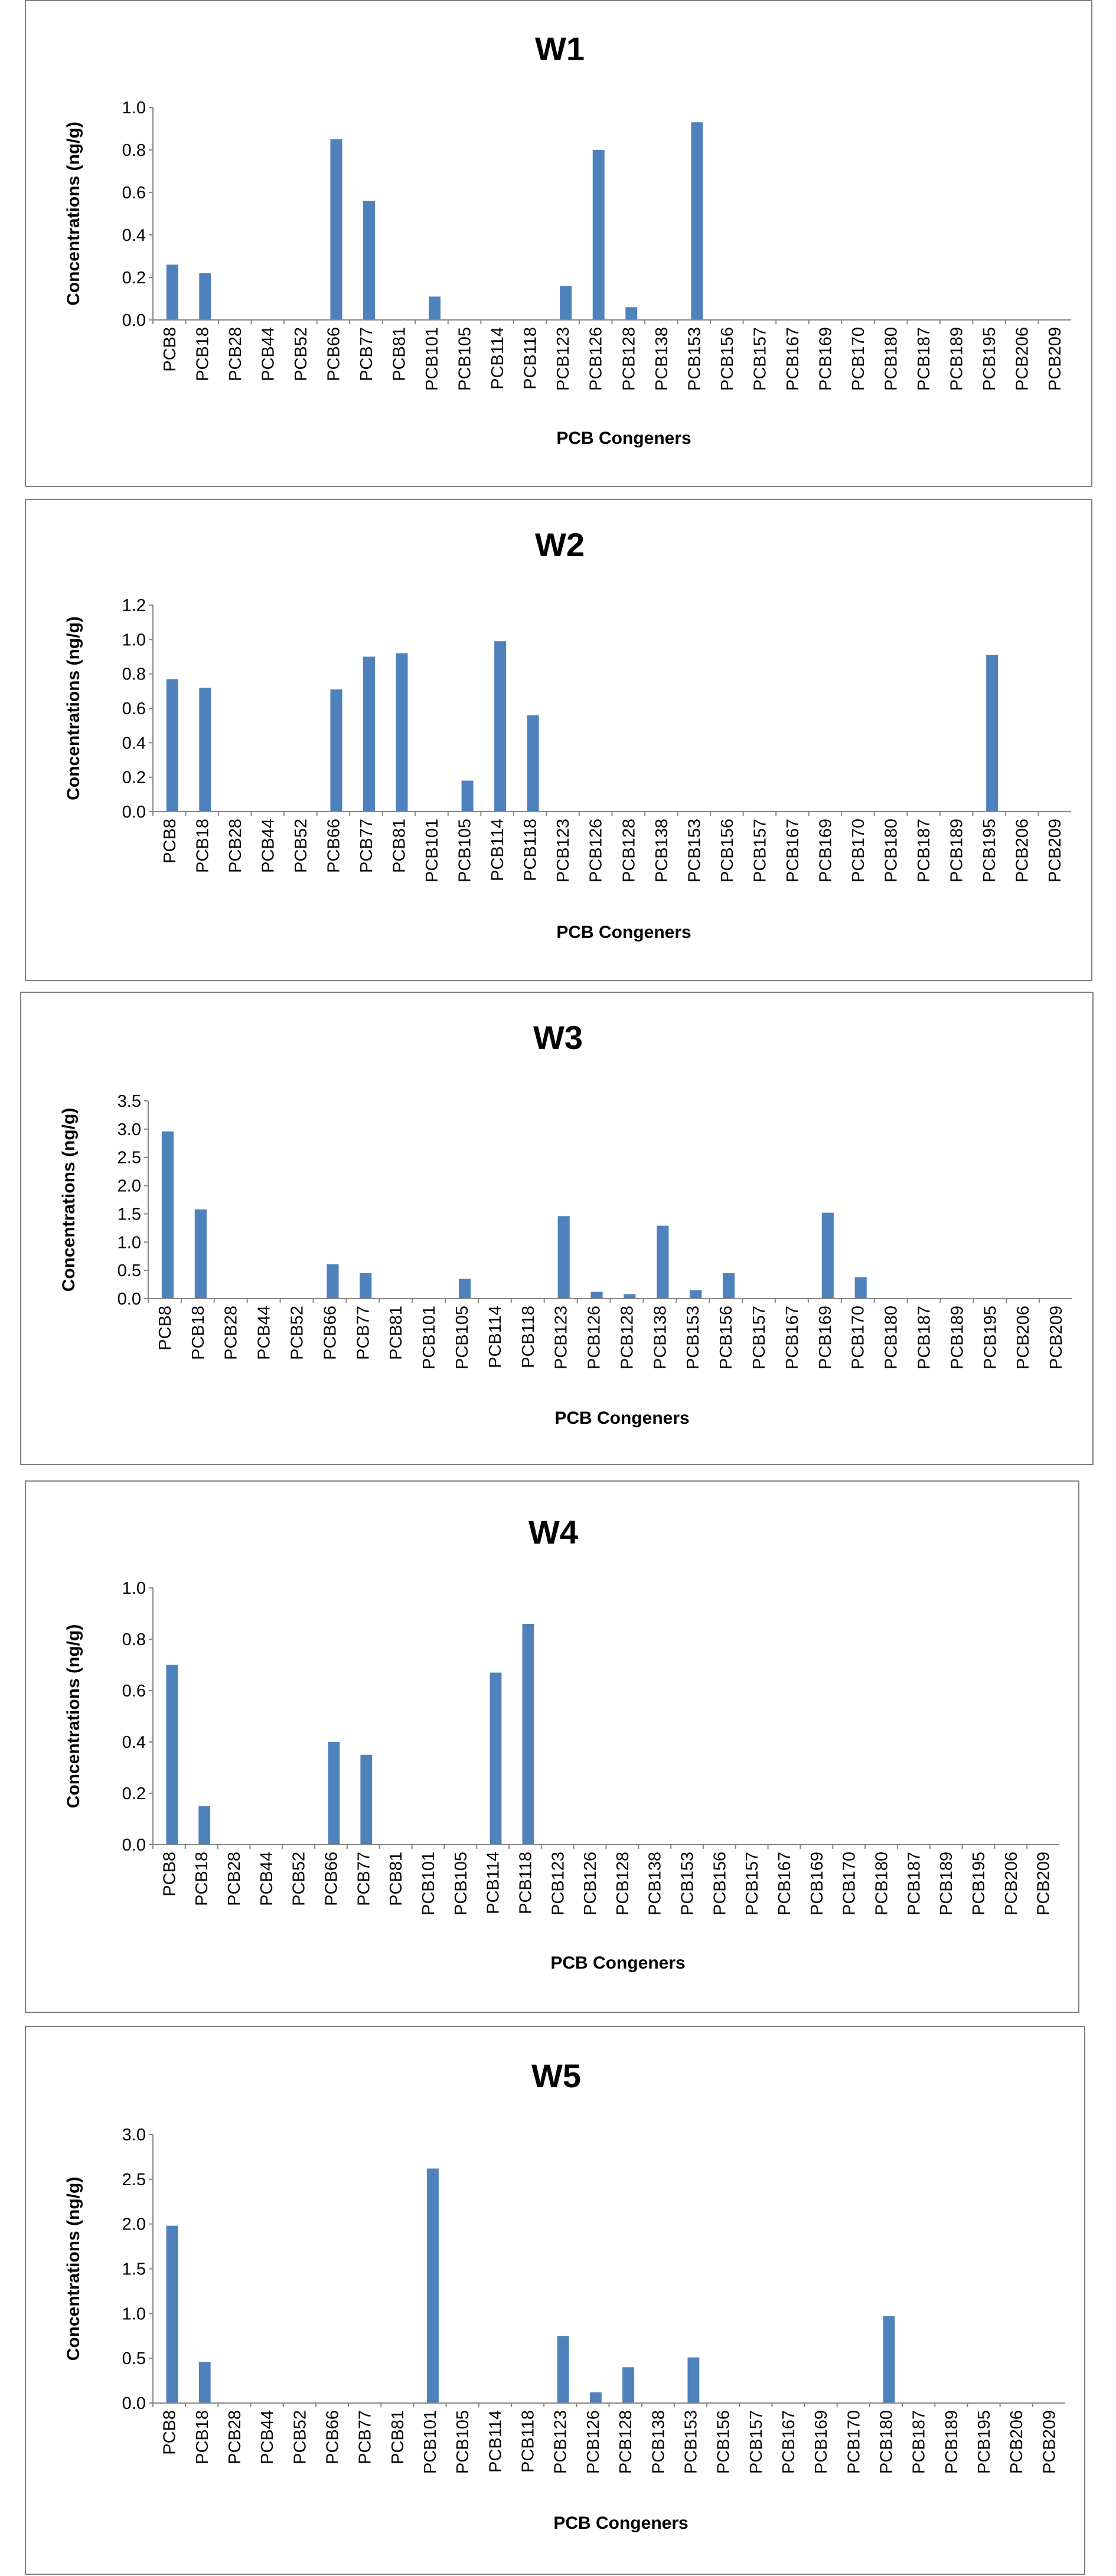 This screenshot has width=1116, height=2576. Describe the element at coordinates (462, 2442) in the screenshot. I see `x-tick-label: PCB105` at that location.